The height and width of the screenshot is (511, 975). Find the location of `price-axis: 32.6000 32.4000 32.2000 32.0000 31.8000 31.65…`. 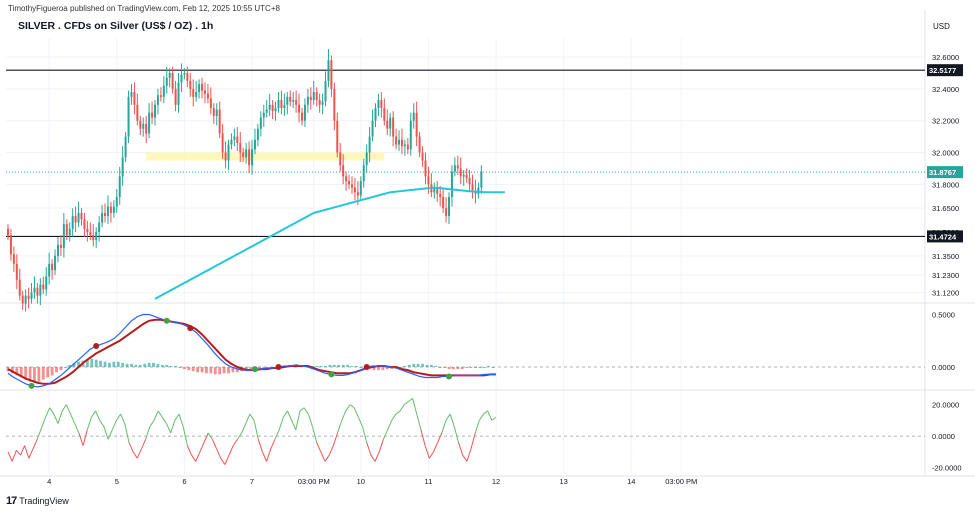

price-axis: 32.6000 32.4000 32.2000 32.0000 31.8000 31.65… is located at coordinates (945, 263).